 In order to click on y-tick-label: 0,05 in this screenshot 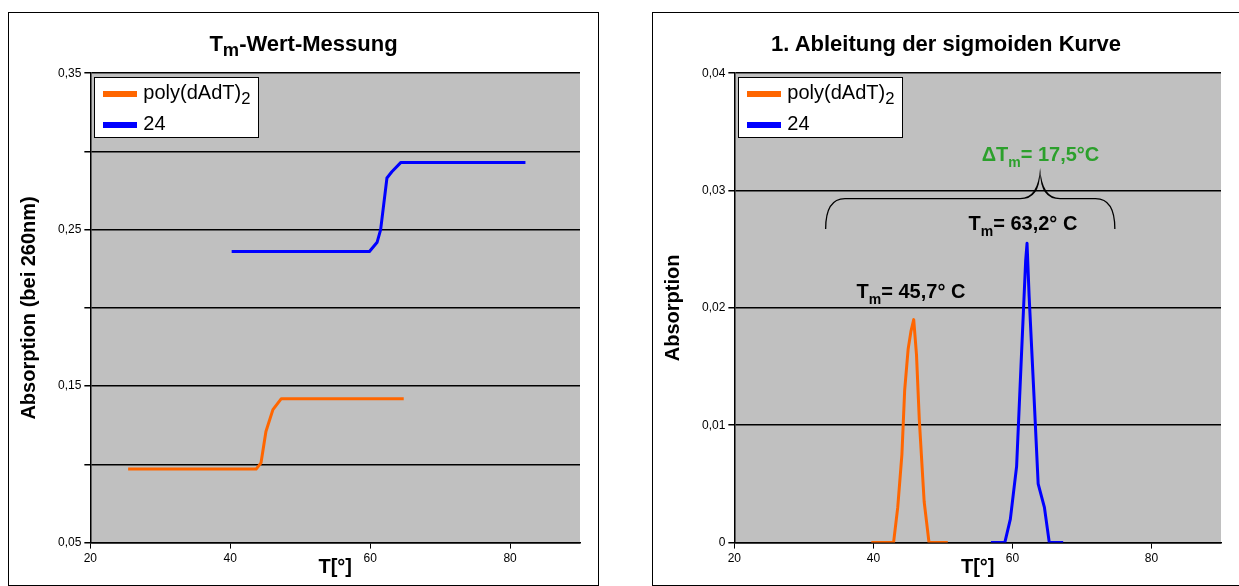, I will do `click(70, 541)`.